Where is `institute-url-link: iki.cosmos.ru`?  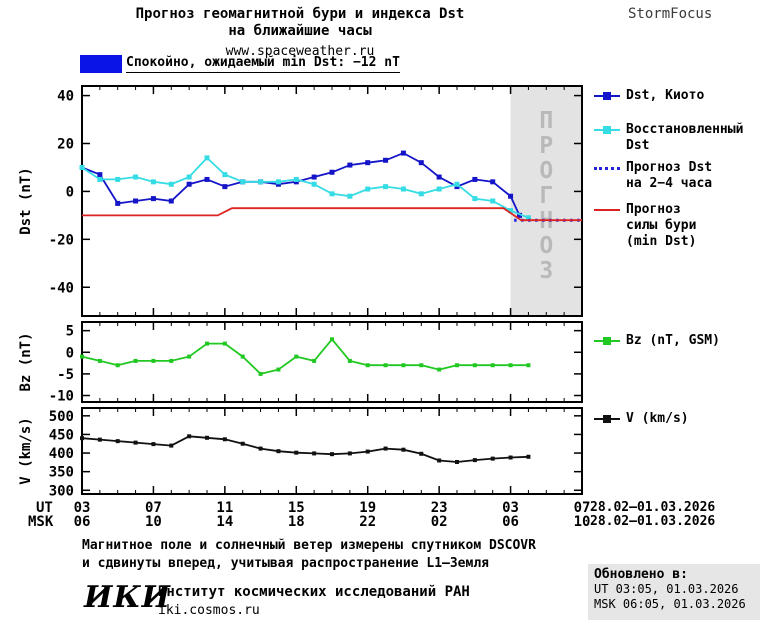 institute-url-link: iki.cosmos.ru is located at coordinates (209, 610).